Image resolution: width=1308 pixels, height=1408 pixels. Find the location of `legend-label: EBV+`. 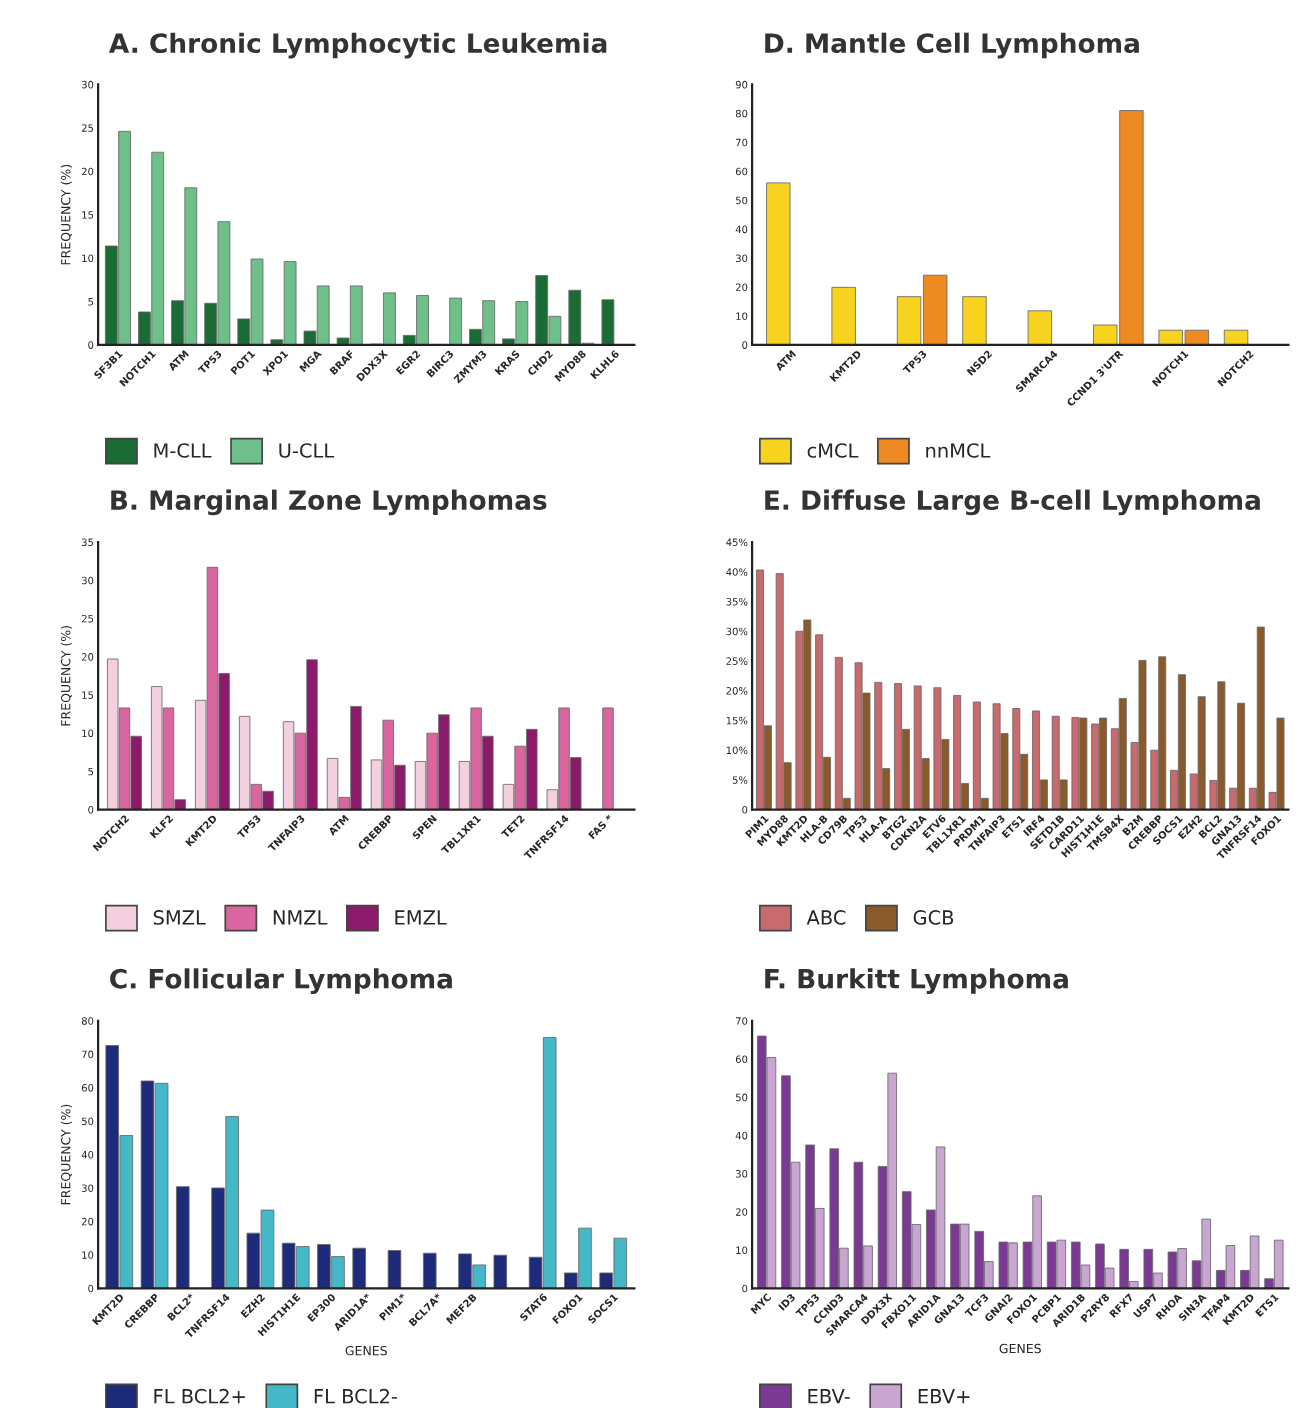

legend-label: EBV+ is located at coordinates (944, 1396).